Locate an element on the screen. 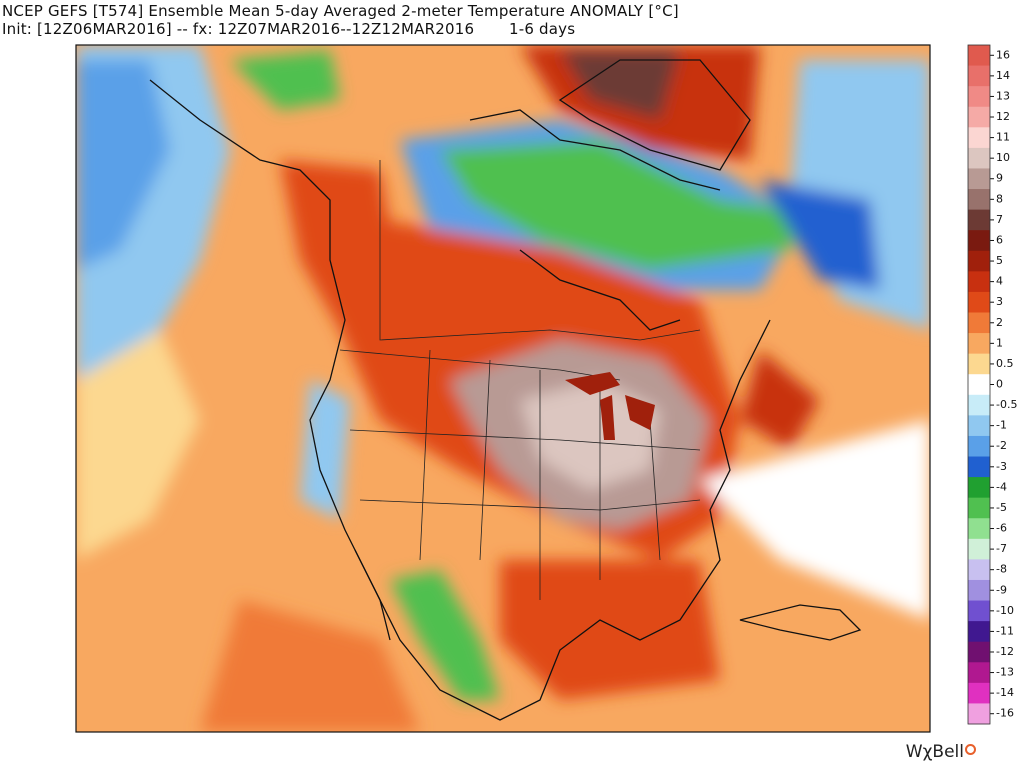 The image size is (1024, 768). colorbar-label: -16 is located at coordinates (1005, 713).